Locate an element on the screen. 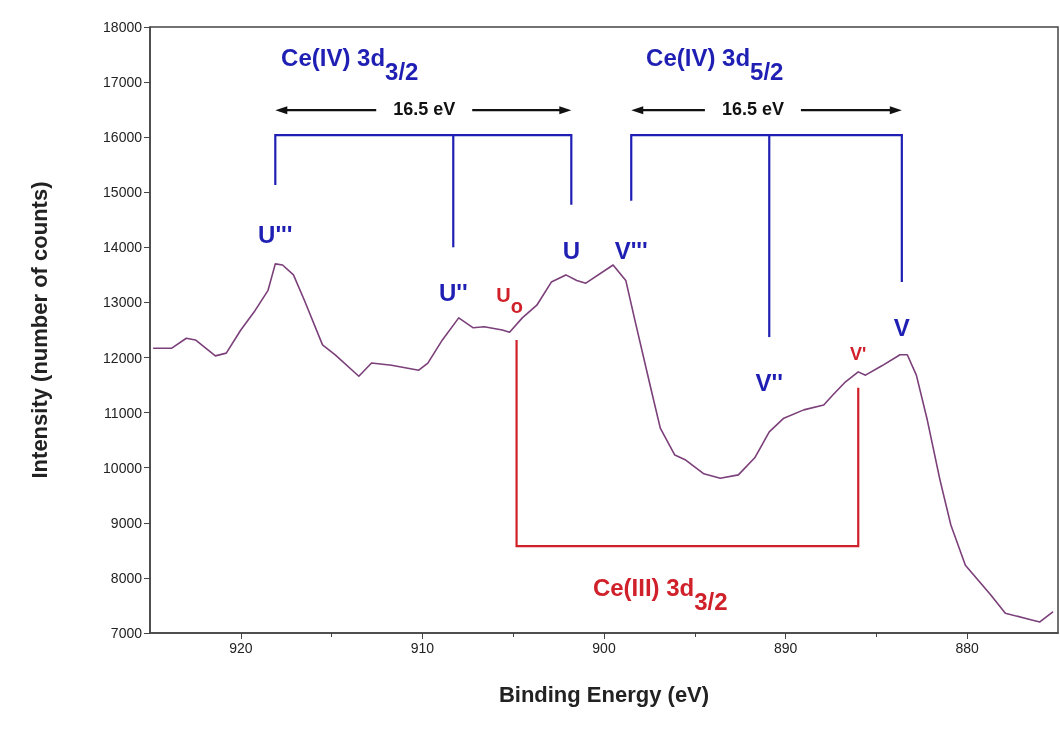  x-tick-label: 880 is located at coordinates (967, 648).